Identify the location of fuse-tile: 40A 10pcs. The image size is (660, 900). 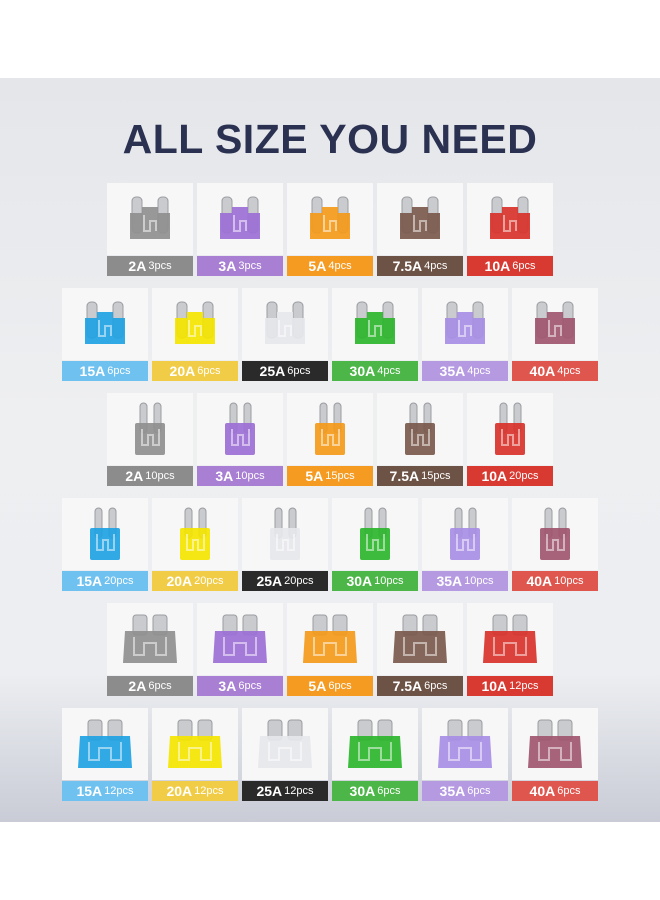
(555, 545).